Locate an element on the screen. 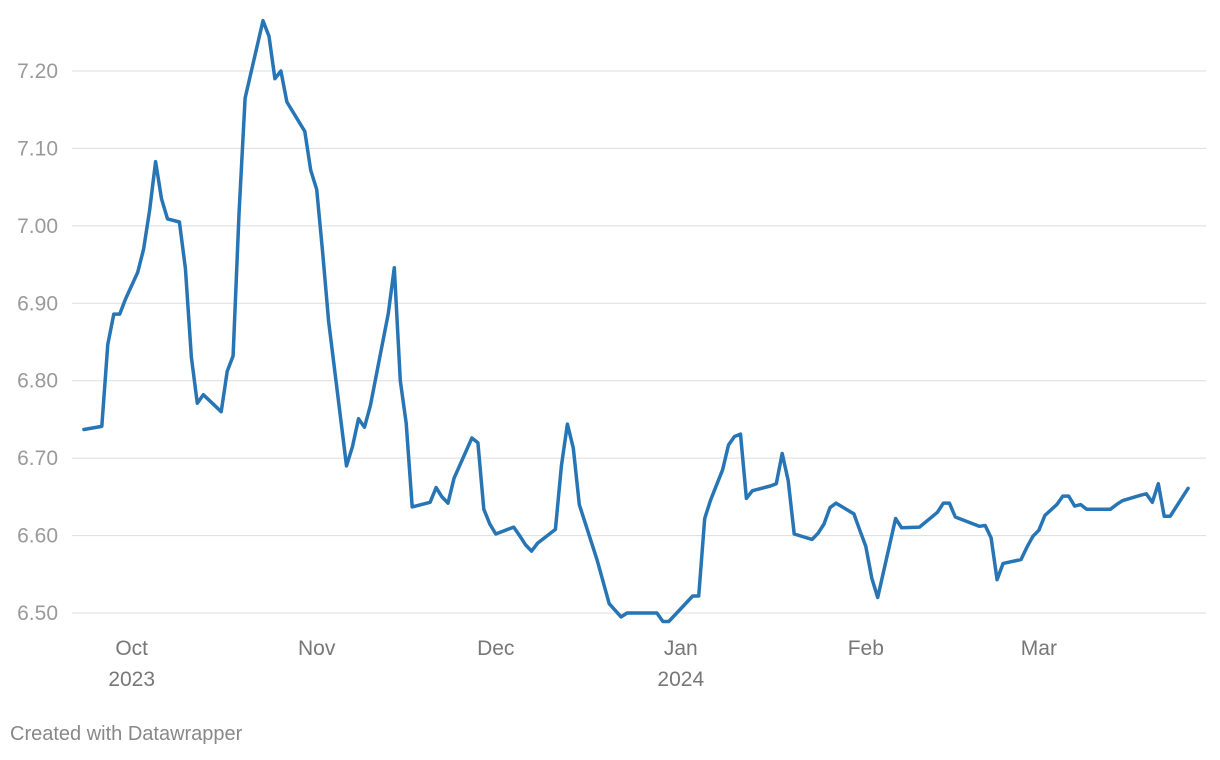 Image resolution: width=1220 pixels, height=760 pixels. x-tick-label: Dec is located at coordinates (495, 648).